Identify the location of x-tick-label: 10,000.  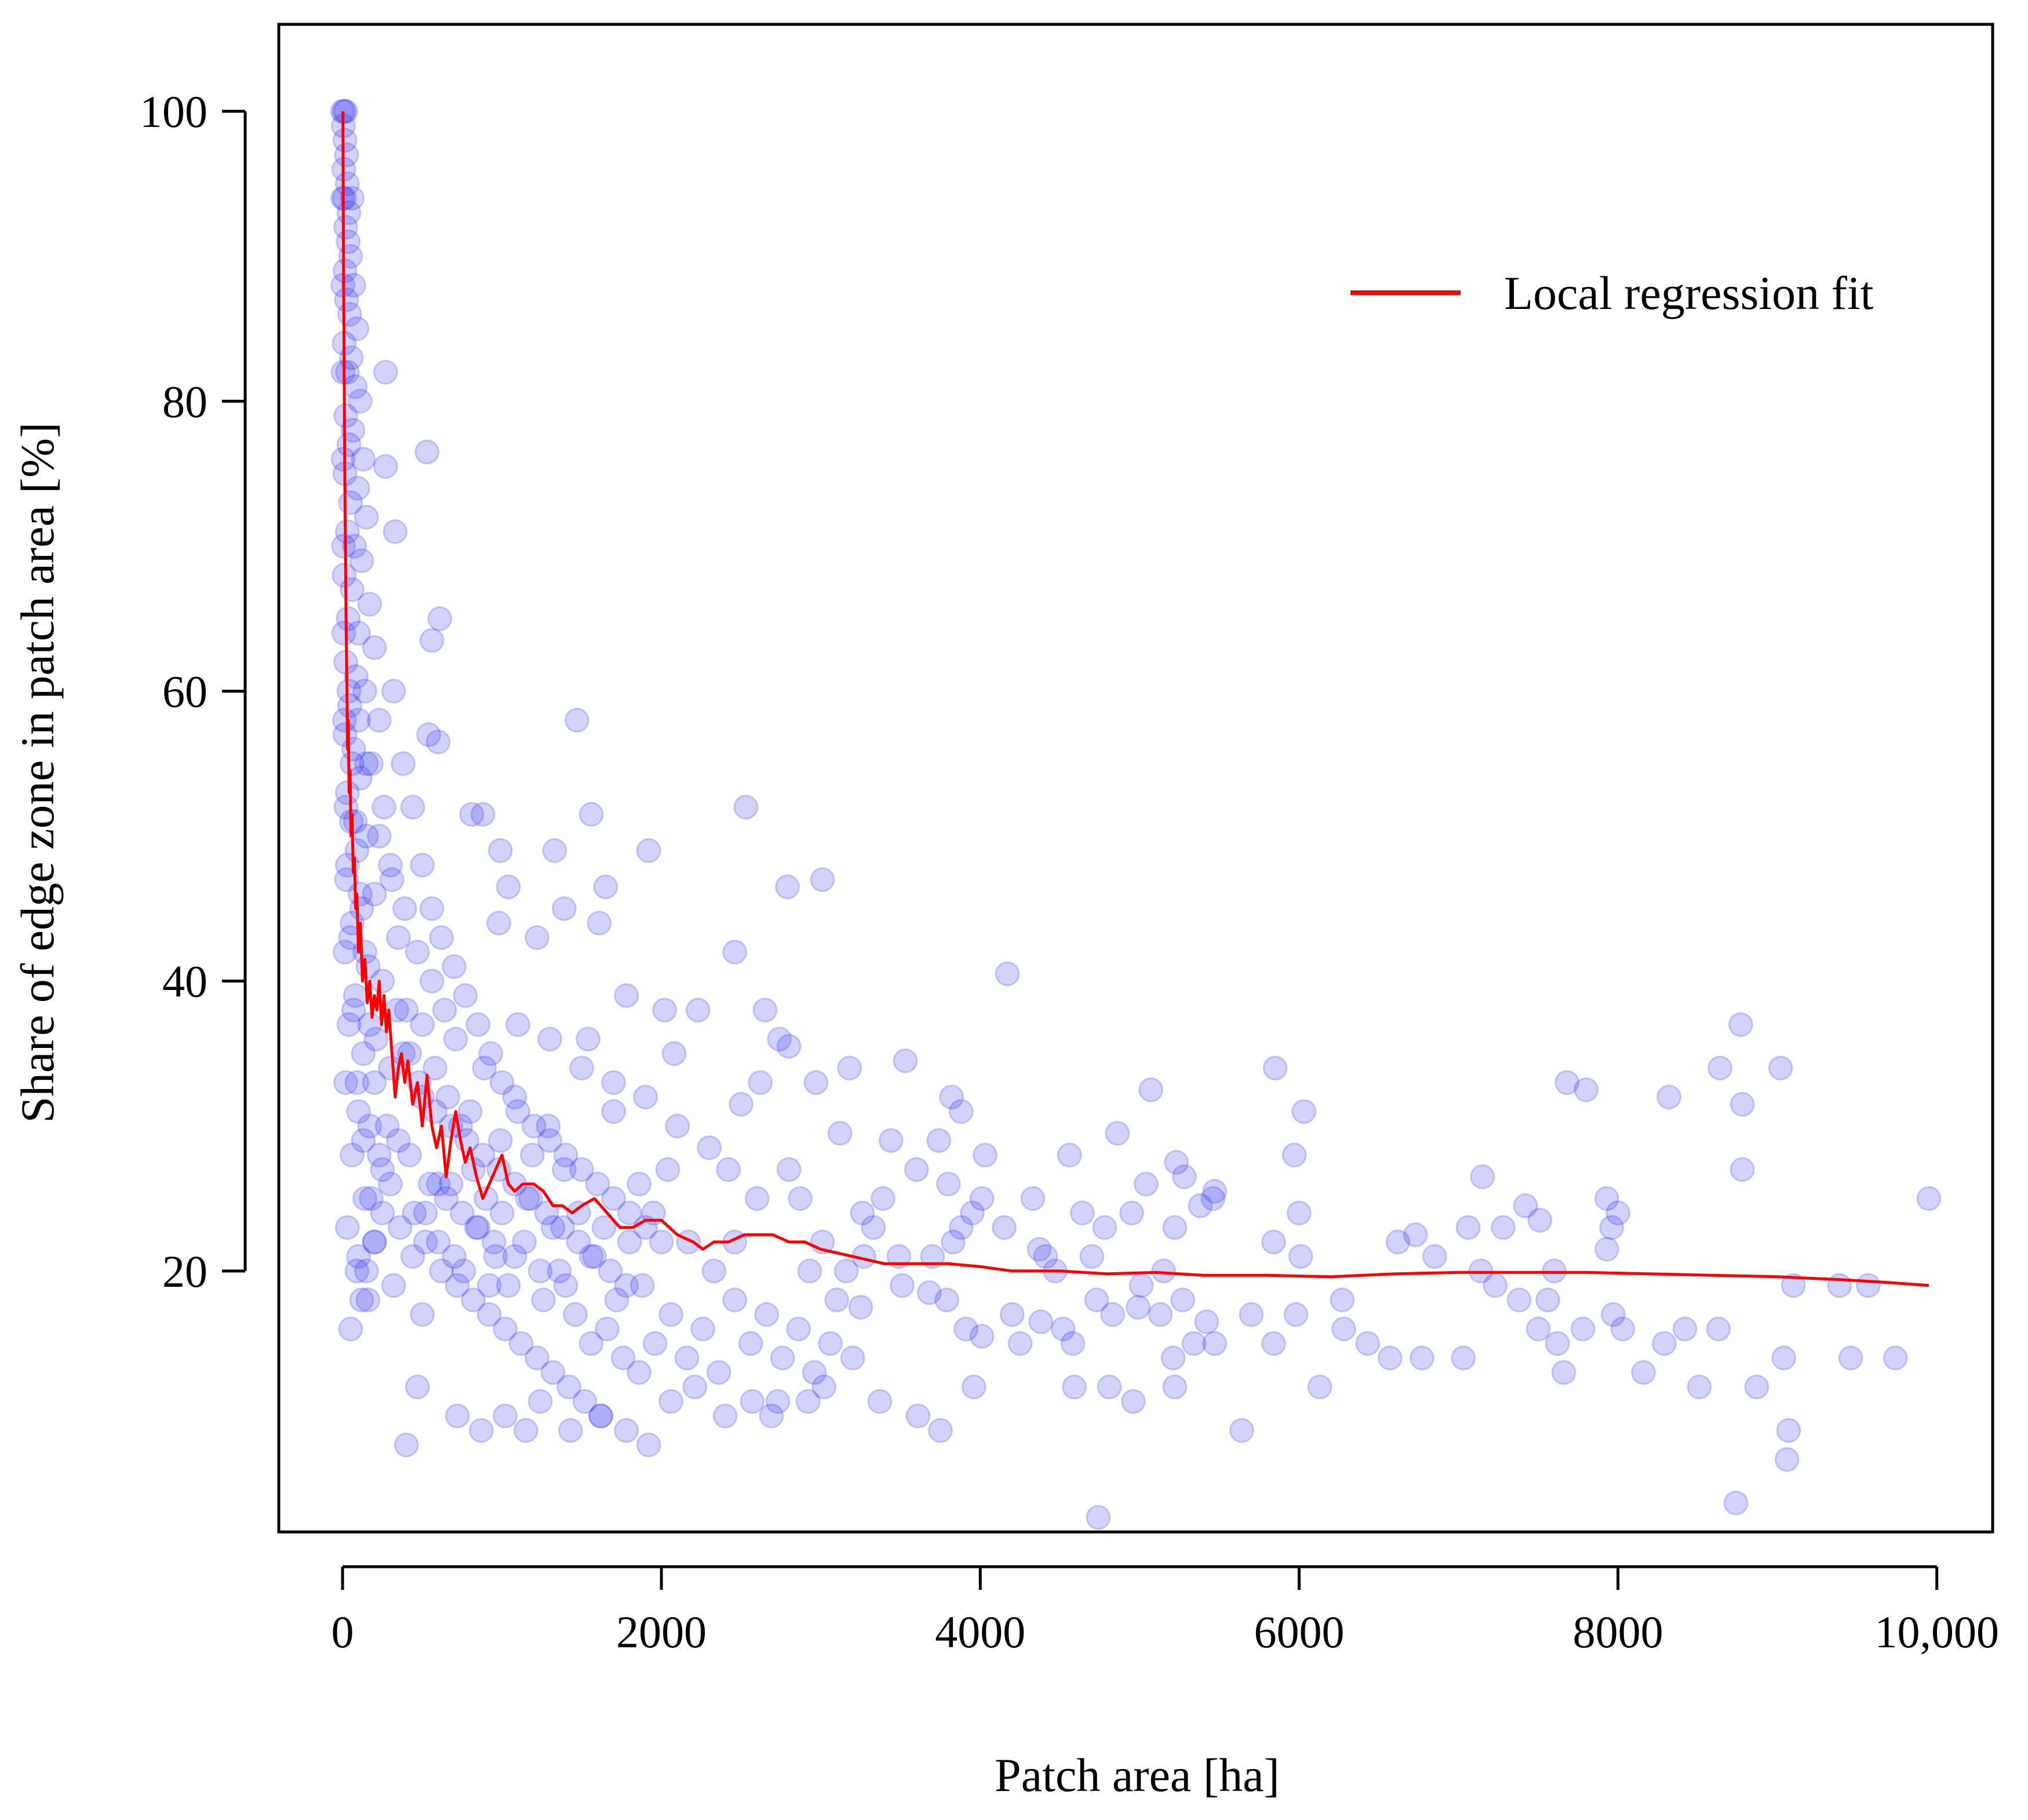
(1936, 1632).